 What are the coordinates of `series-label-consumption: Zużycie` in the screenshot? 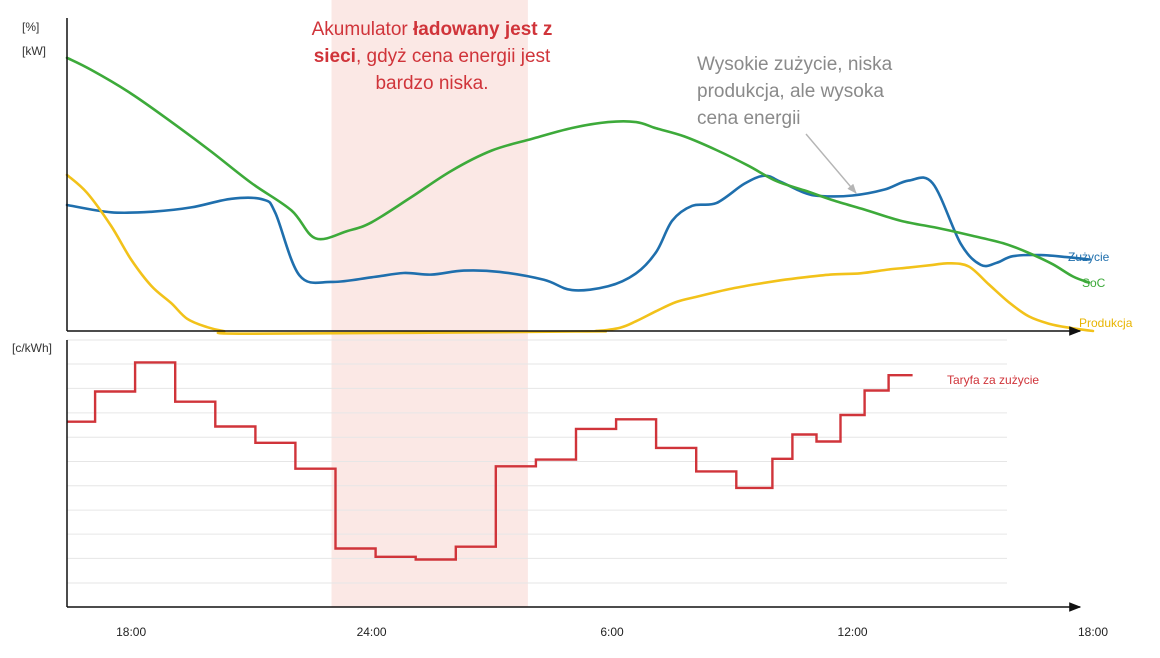 It's located at (1089, 257).